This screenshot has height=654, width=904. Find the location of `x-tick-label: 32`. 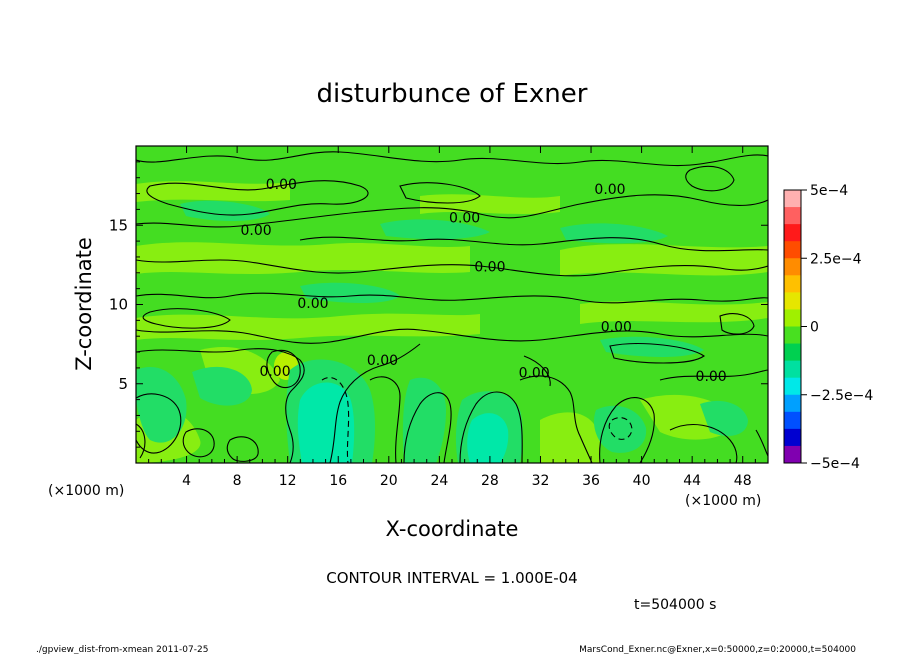

x-tick-label: 32 is located at coordinates (541, 481).